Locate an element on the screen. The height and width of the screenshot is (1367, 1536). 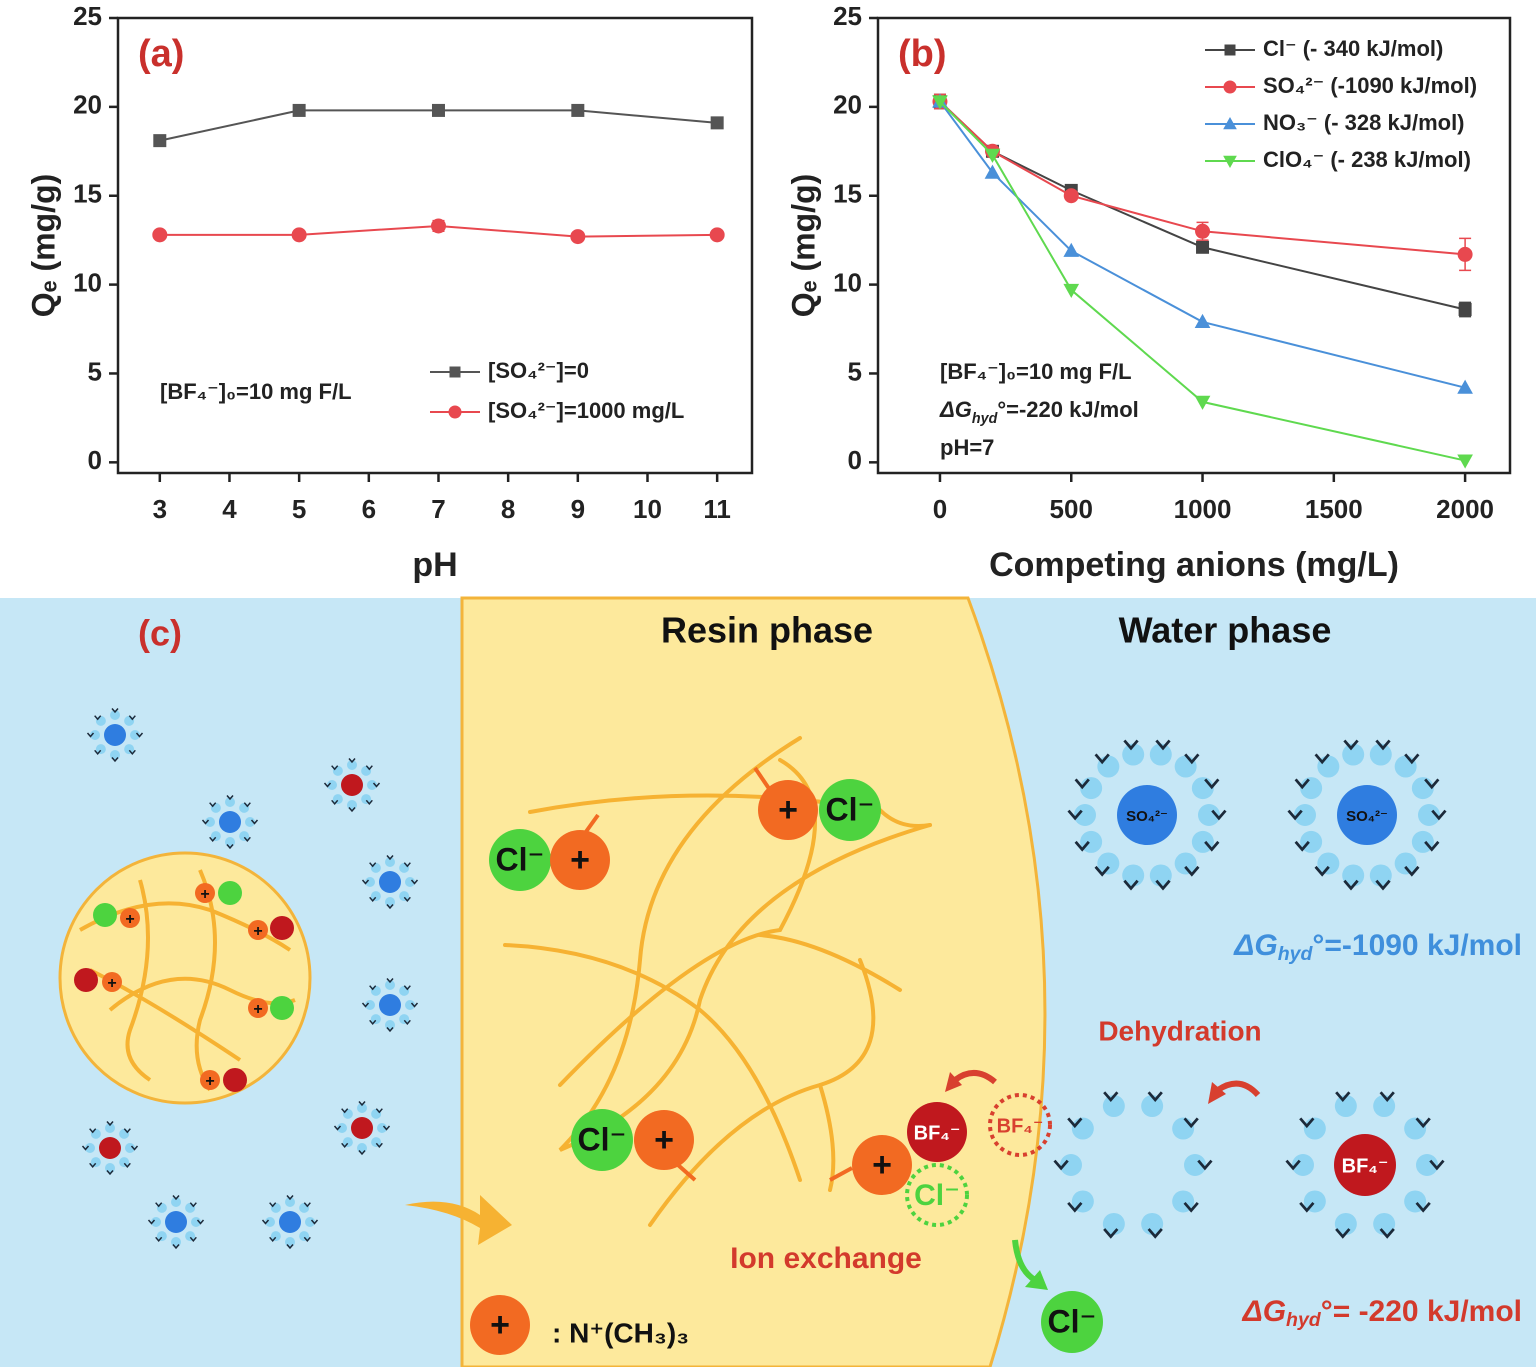
y-tick-label: 10 is located at coordinates (87, 282).